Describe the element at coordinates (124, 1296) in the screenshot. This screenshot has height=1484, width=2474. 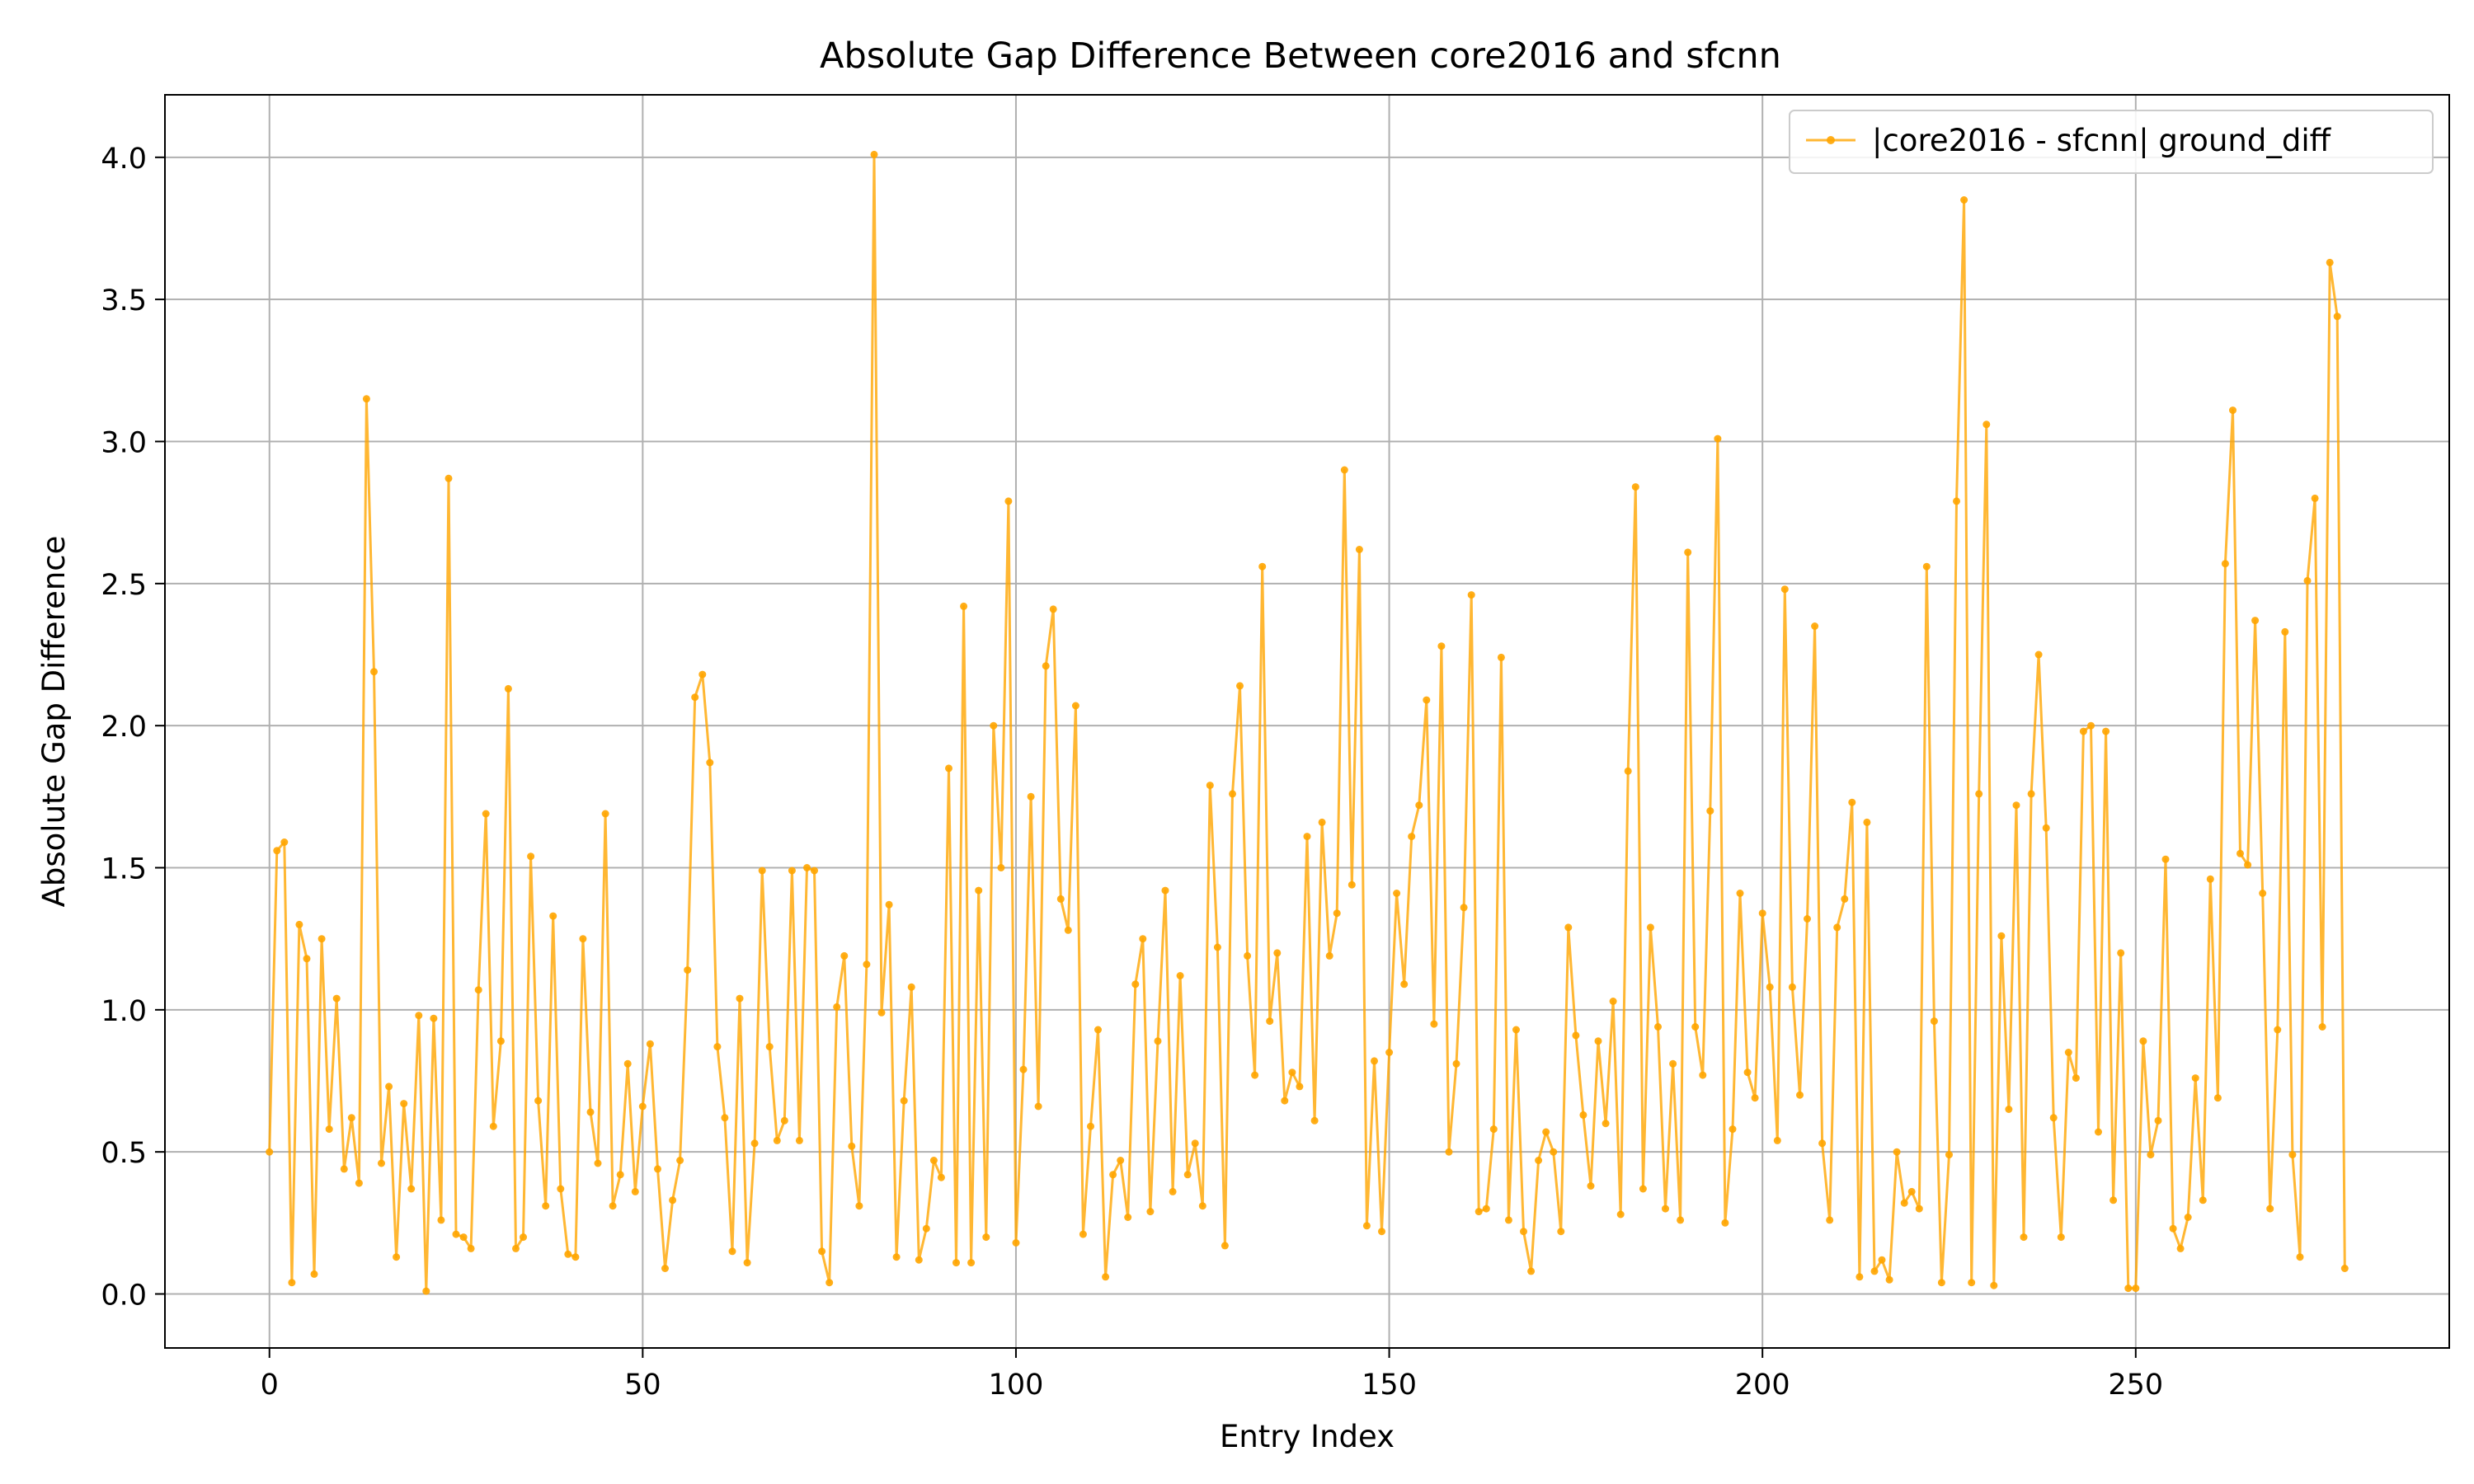
I see `y-tick-label: 0.0` at that location.